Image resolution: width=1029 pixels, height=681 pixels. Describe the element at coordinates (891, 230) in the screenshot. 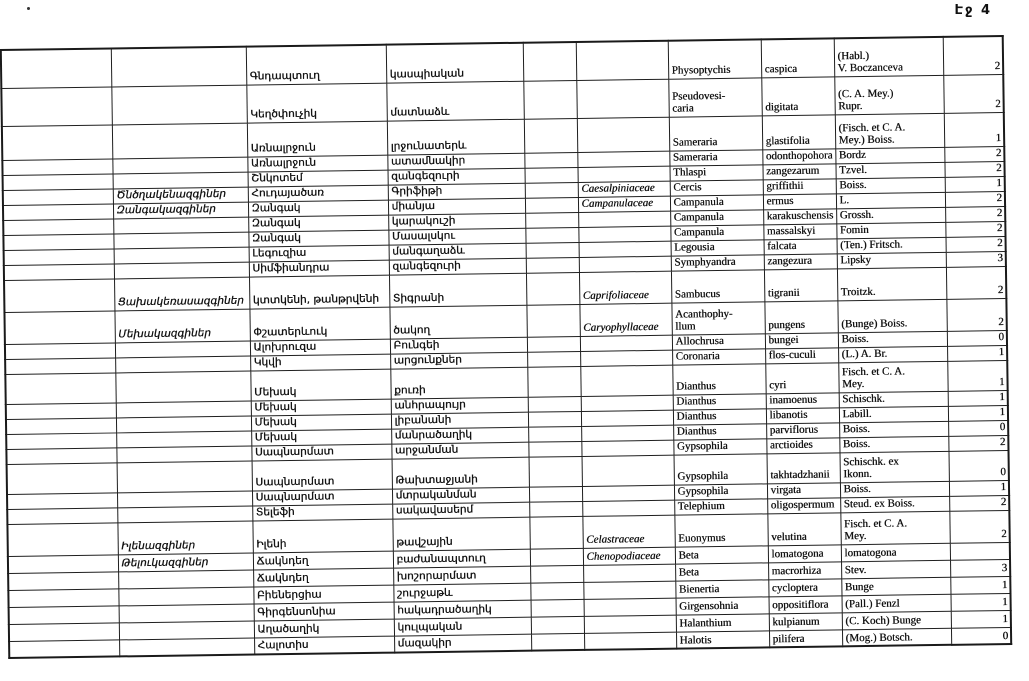

I see `cell-author: Fomin` at that location.